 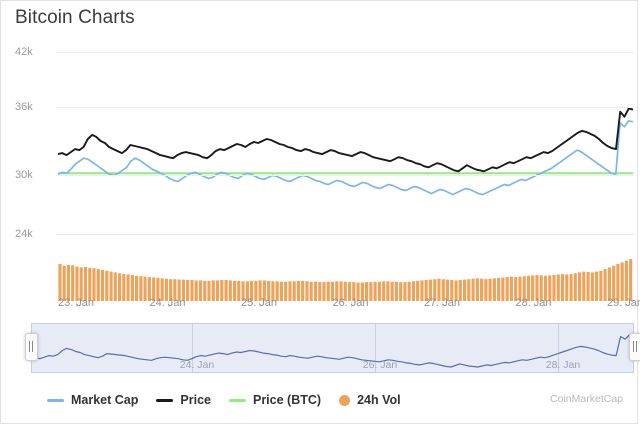 I want to click on legend-line-icon, so click(x=237, y=400).